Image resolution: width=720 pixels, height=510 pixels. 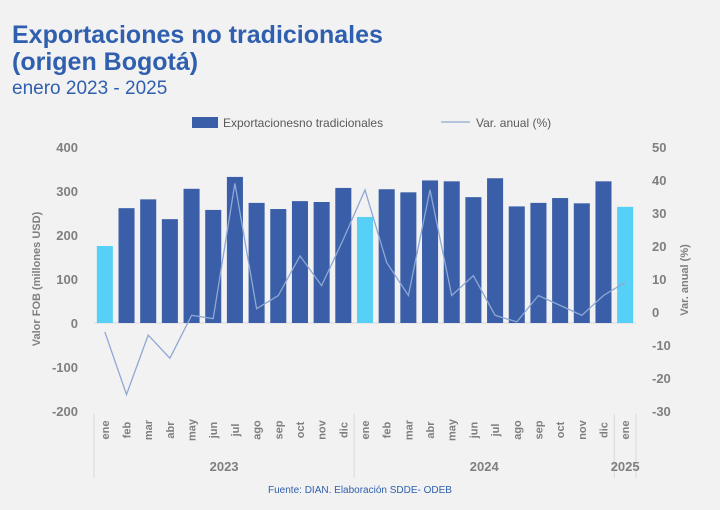 What do you see at coordinates (659, 147) in the screenshot?
I see `y2-tick-label: 50` at bounding box center [659, 147].